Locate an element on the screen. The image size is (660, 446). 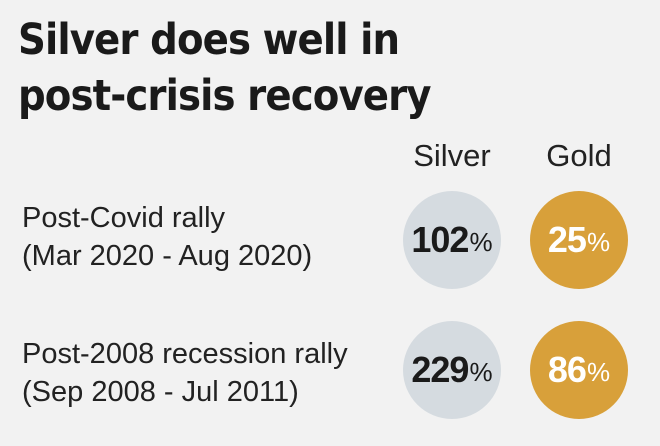
row-label-text: Post-2008 recession rally is located at coordinates (185, 354).